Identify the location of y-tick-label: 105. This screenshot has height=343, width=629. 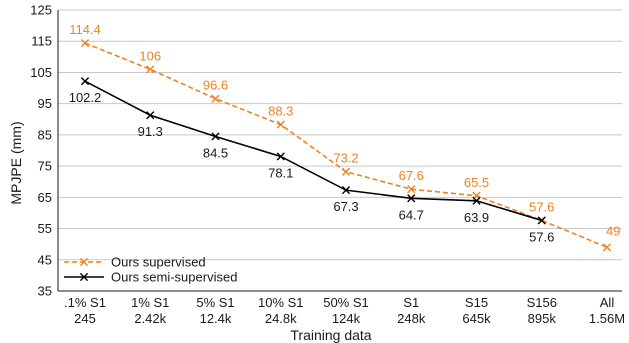
(41, 72).